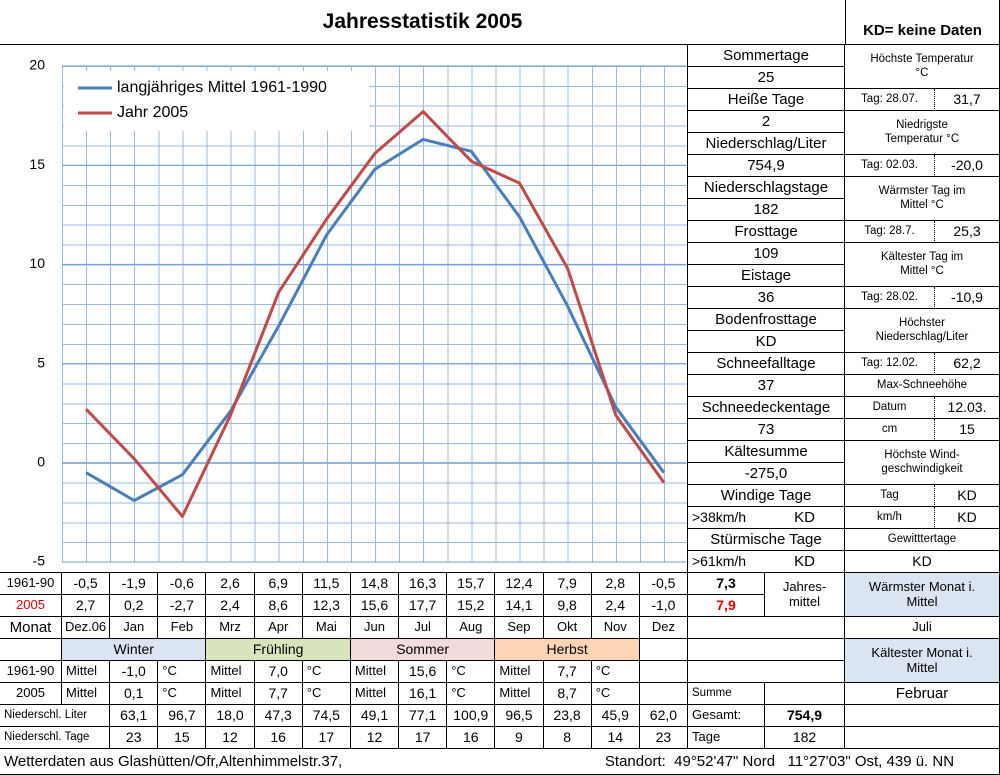 The height and width of the screenshot is (775, 1000). I want to click on title: Jahresstatistik 2005, so click(422, 22).